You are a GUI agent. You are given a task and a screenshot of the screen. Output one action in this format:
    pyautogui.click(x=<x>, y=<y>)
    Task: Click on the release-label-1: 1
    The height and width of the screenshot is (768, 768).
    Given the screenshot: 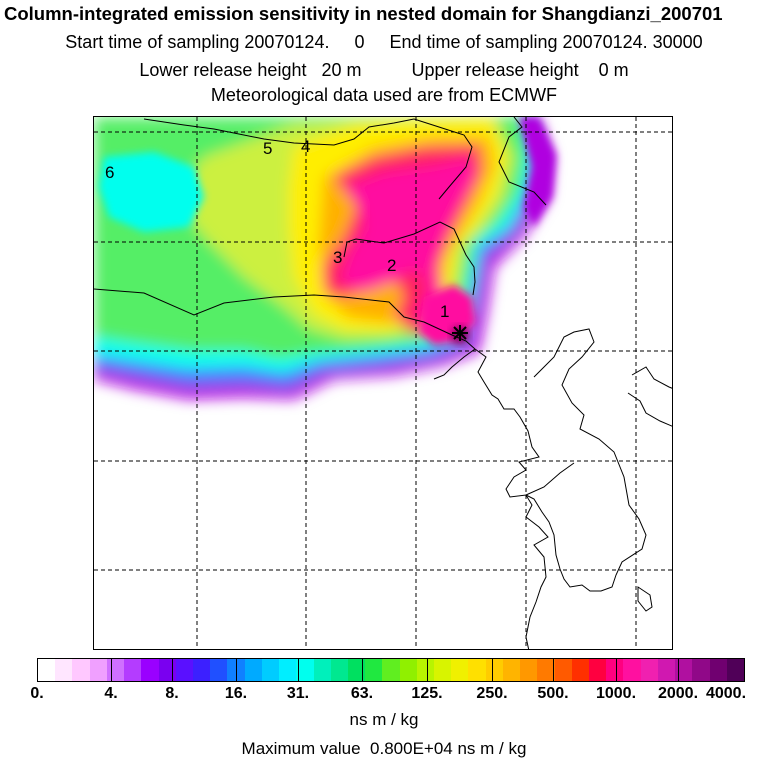 What is the action you would take?
    pyautogui.click(x=444, y=311)
    